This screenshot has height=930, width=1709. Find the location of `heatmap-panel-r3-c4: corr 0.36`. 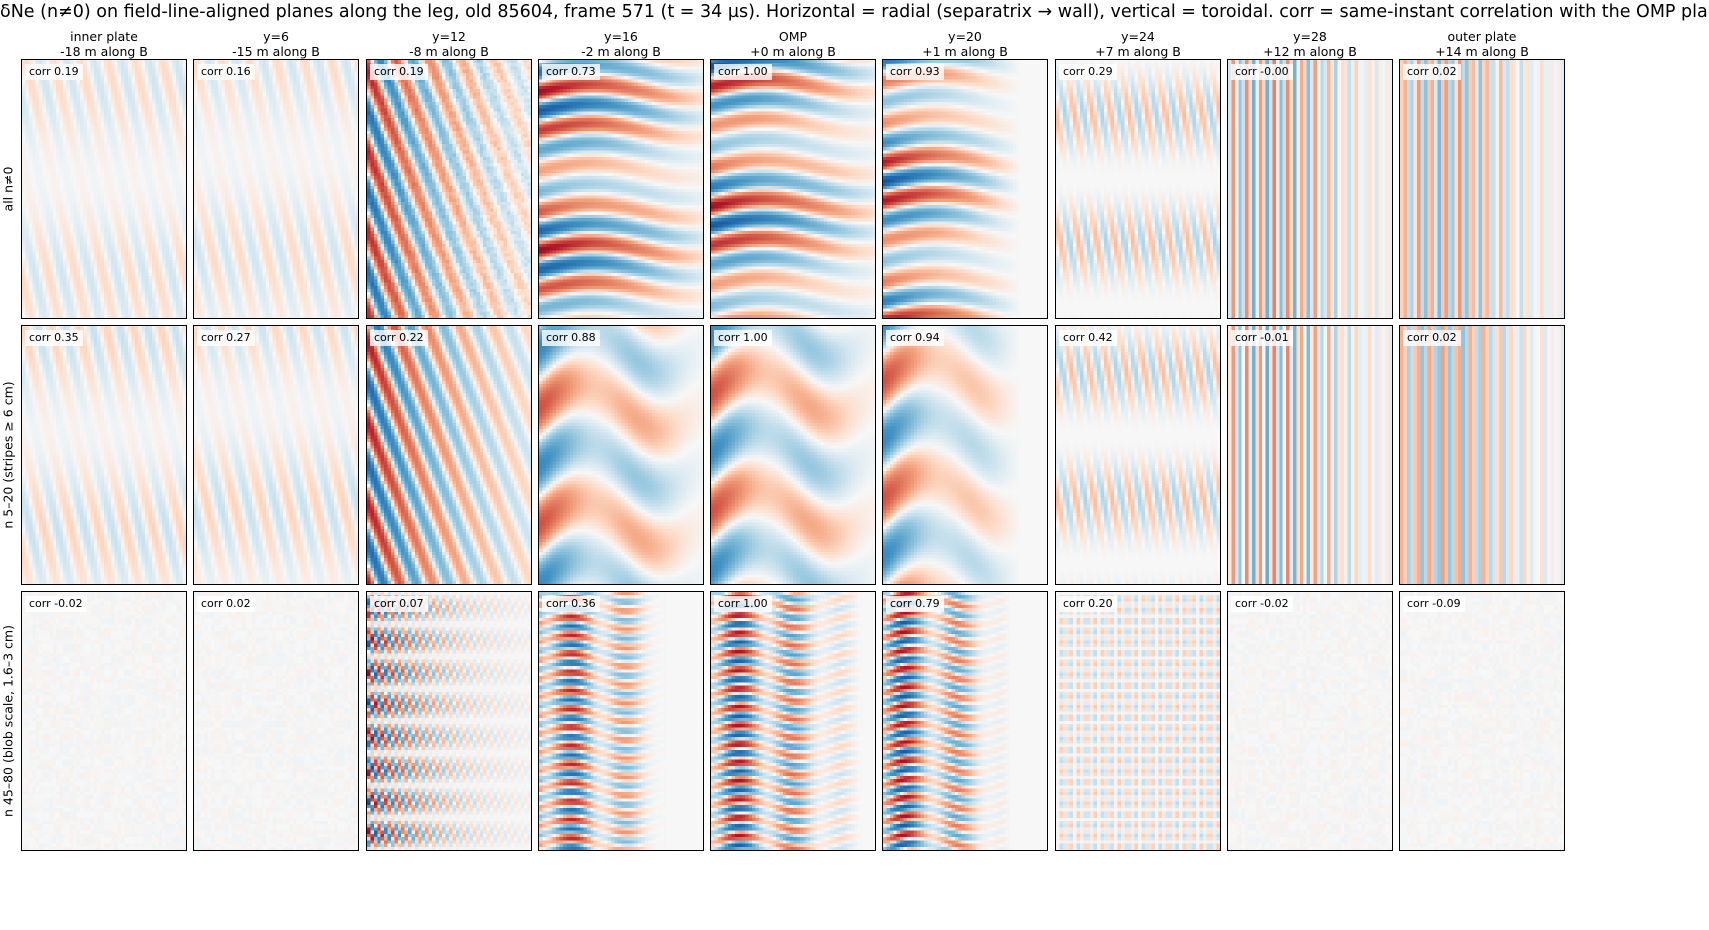

heatmap-panel-r3-c4: corr 0.36 is located at coordinates (621, 721).